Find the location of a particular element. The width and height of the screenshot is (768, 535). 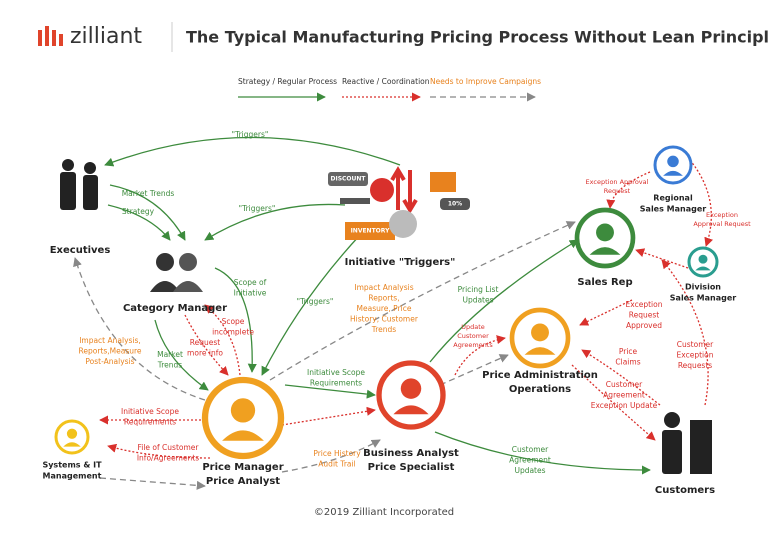

edge-label: Initiative is located at coordinates (250, 293).